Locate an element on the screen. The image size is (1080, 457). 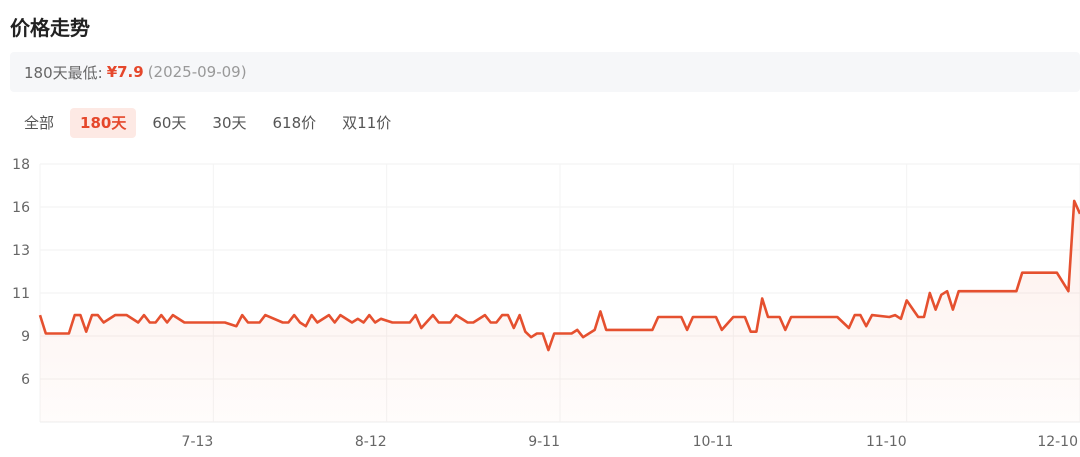
tab-60-days: 60天 is located at coordinates (169, 123).